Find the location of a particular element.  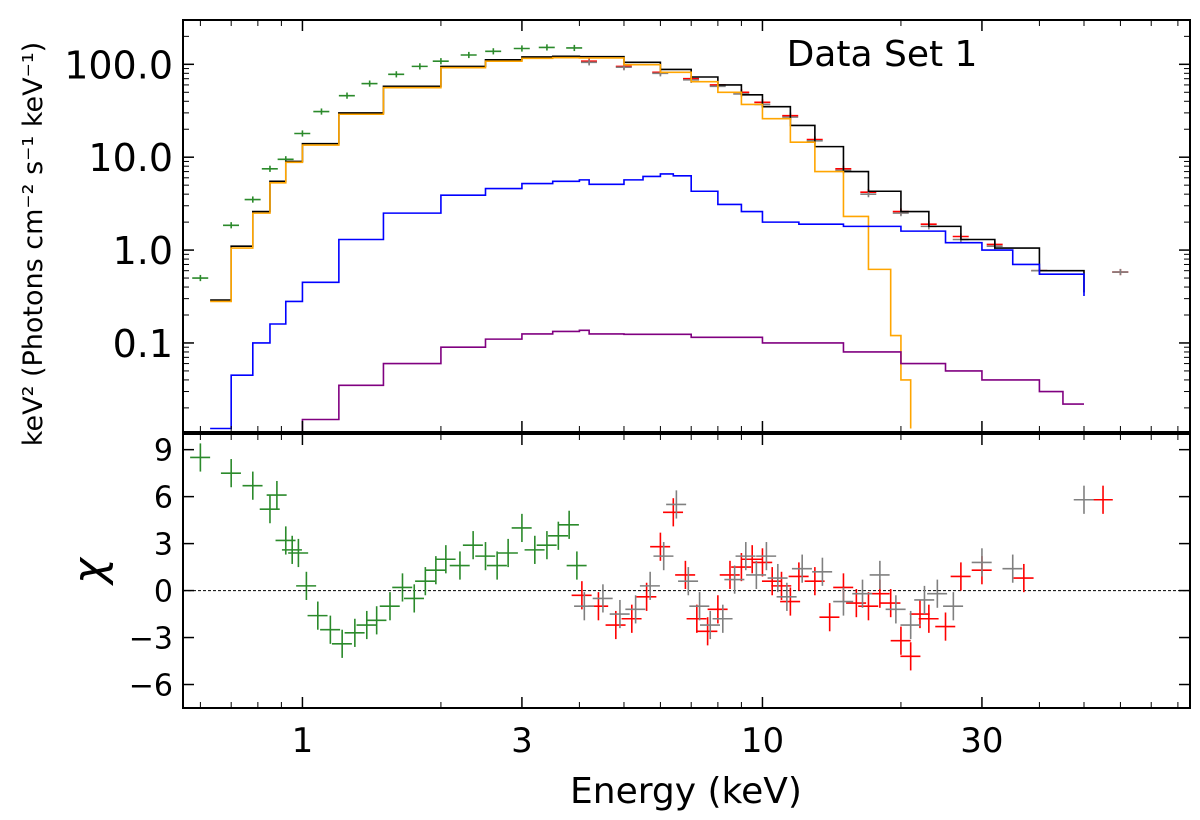

spectrum-y-tick-label: 0.1 is located at coordinates (143, 344).